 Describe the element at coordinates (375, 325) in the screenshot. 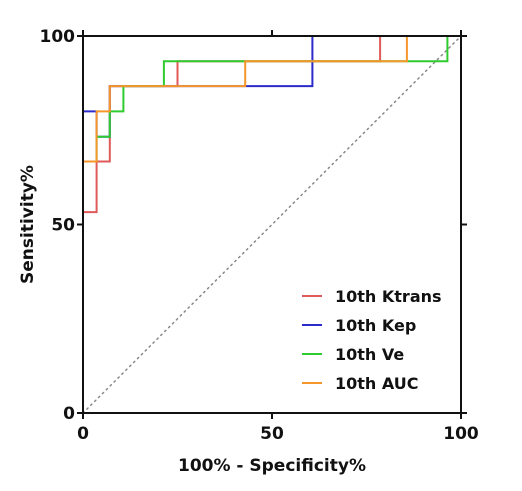

I see `legend-label: 10th Kep` at that location.